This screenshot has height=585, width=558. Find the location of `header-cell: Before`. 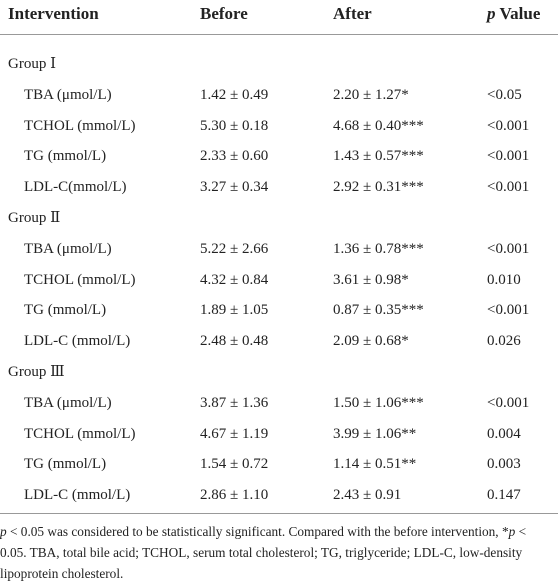

header-cell: Before is located at coordinates (224, 13).